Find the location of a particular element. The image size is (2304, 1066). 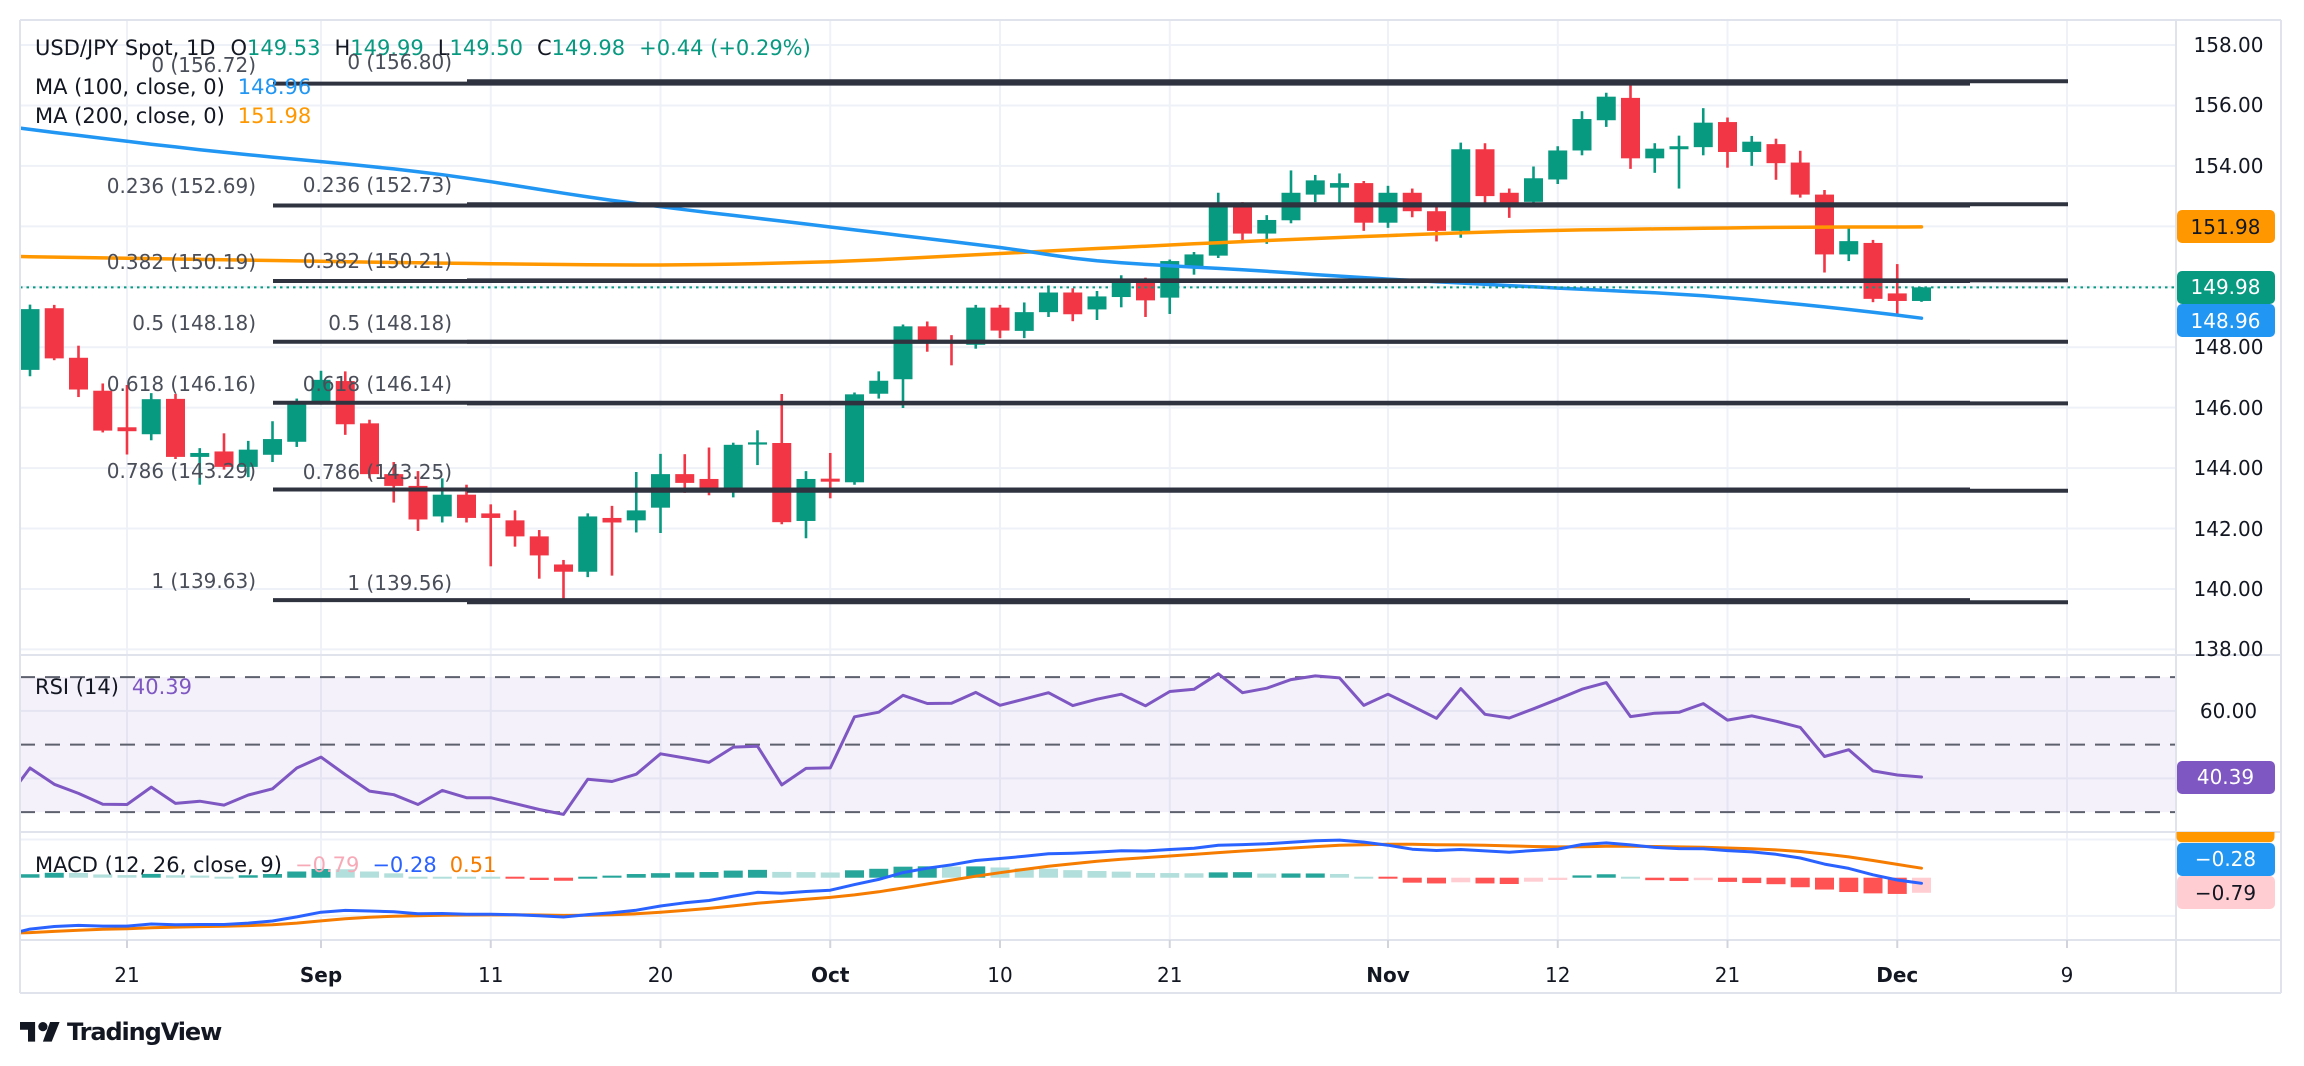

price-tick-label: 140.00 is located at coordinates (2228, 588).